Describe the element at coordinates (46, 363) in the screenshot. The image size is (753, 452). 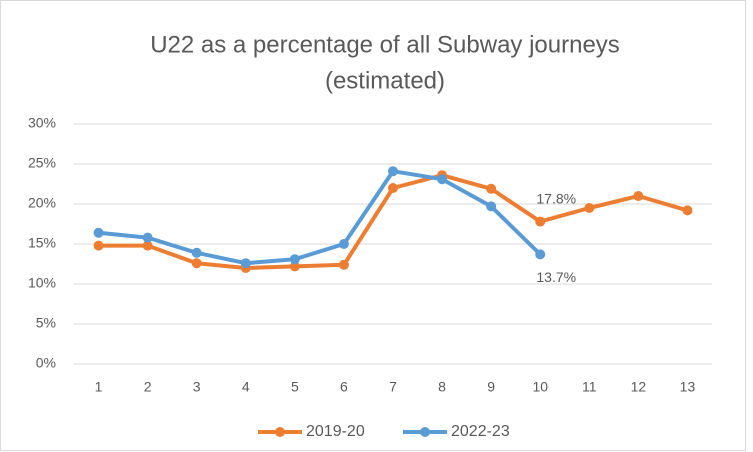
I see `y-tick-label: 0%` at that location.